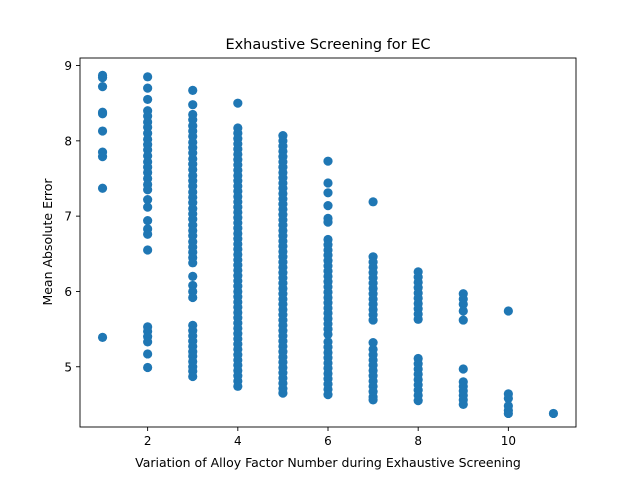 The width and height of the screenshot is (640, 480). I want to click on y-axis-label: Mean Absolute Error, so click(47, 242).